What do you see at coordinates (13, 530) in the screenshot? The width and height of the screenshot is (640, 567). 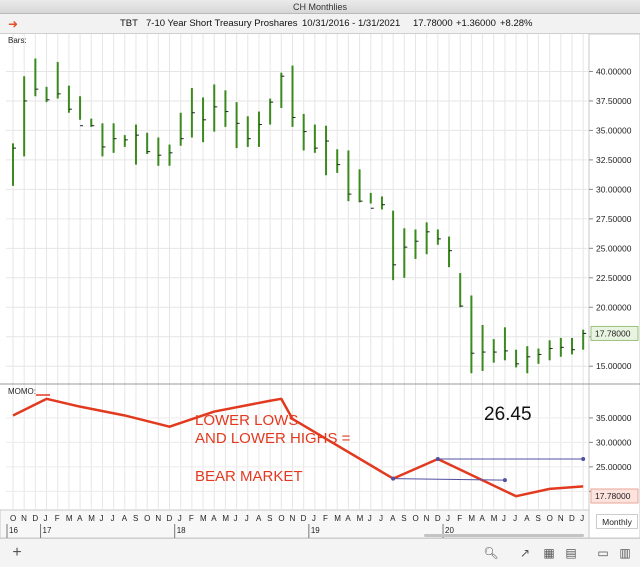 I see `x-year-label: 16` at bounding box center [13, 530].